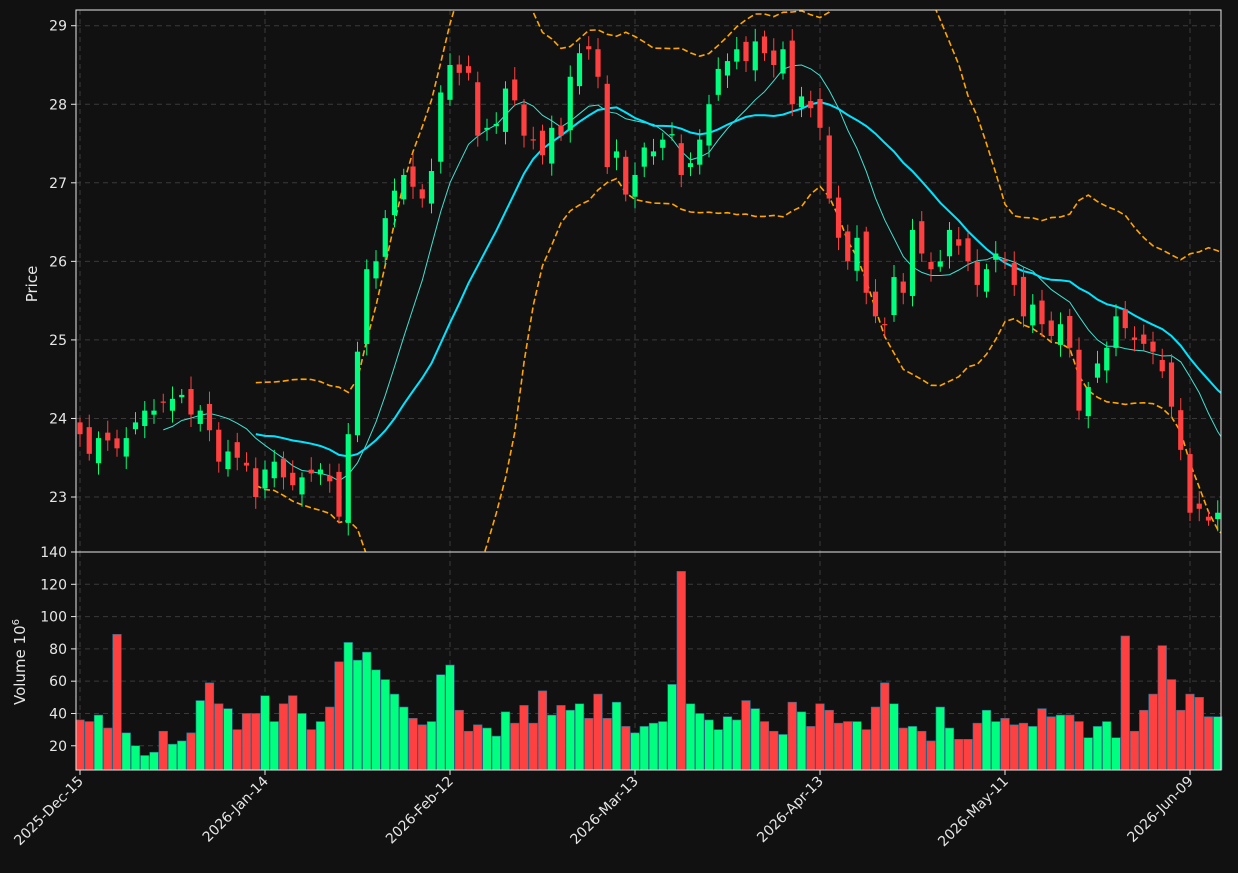 Image resolution: width=1238 pixels, height=873 pixels. What do you see at coordinates (58, 714) in the screenshot?
I see `volume-tick-label: 40` at bounding box center [58, 714].